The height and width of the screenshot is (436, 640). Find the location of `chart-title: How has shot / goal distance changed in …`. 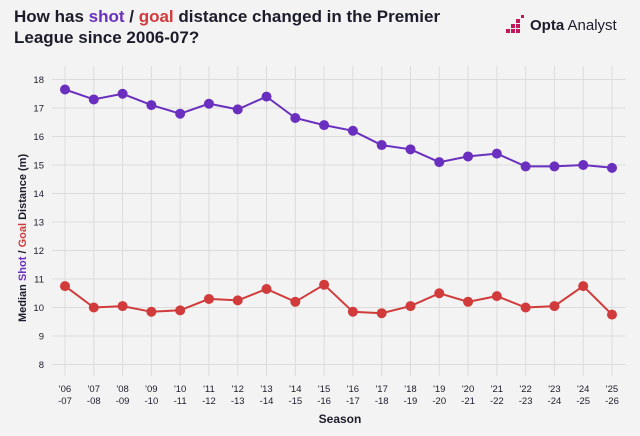

chart-title: How has shot / goal distance changed in … is located at coordinates (227, 27).